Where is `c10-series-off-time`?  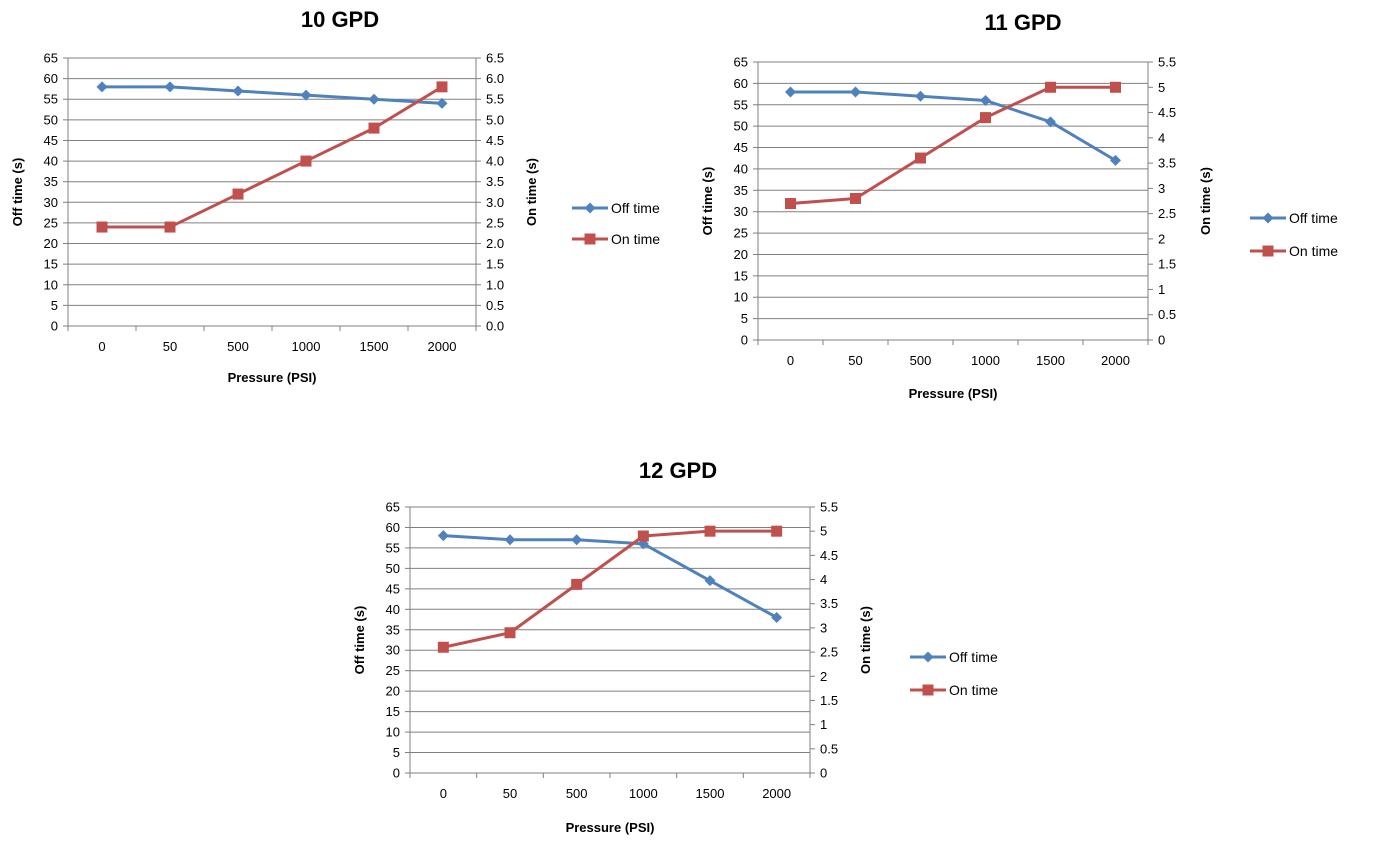
c10-series-off-time is located at coordinates (272, 95).